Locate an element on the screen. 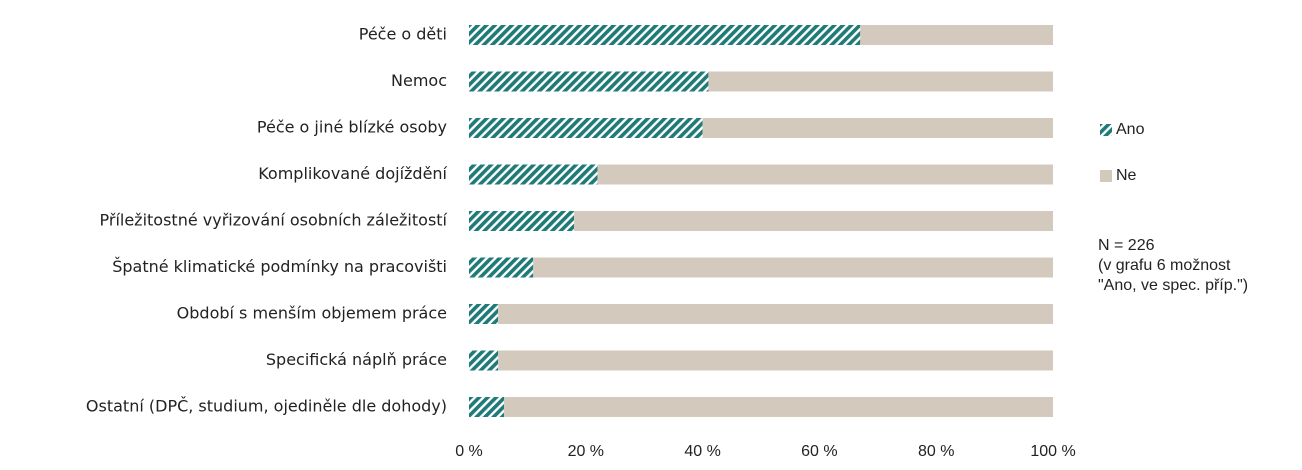 The height and width of the screenshot is (470, 1302). legend-label: Ano is located at coordinates (1130, 129).